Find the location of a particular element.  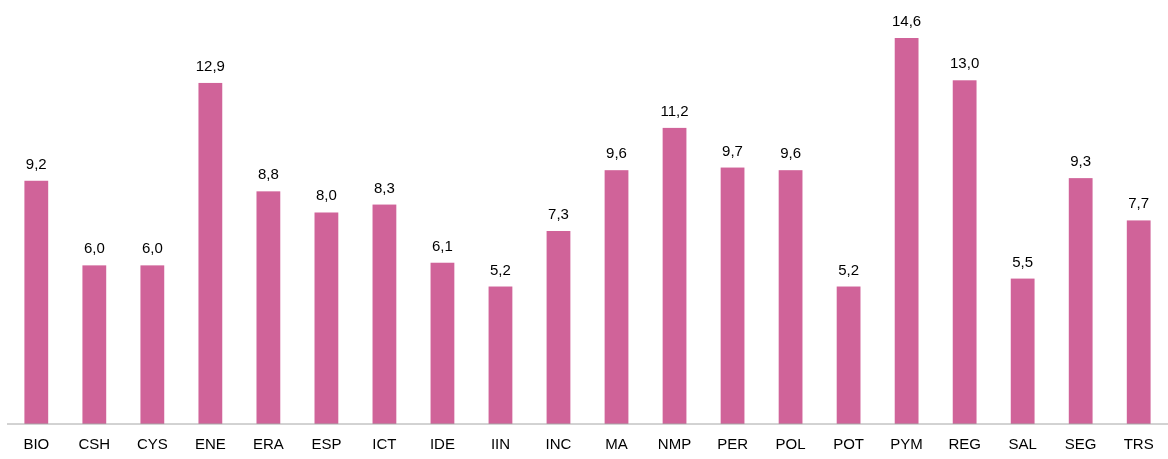

x-tick-label: ERA is located at coordinates (268, 443).